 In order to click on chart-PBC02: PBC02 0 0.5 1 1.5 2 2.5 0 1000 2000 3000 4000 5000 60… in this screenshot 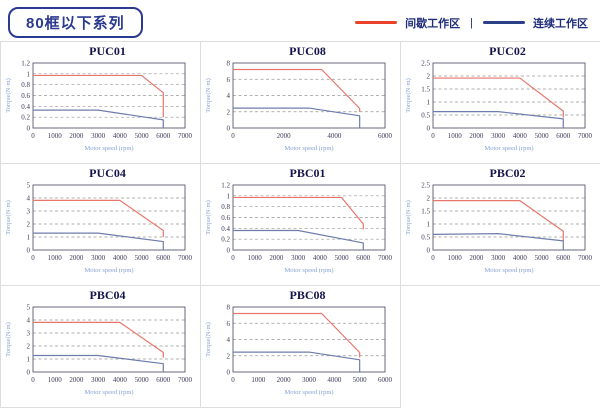, I will do `click(500, 225)`.